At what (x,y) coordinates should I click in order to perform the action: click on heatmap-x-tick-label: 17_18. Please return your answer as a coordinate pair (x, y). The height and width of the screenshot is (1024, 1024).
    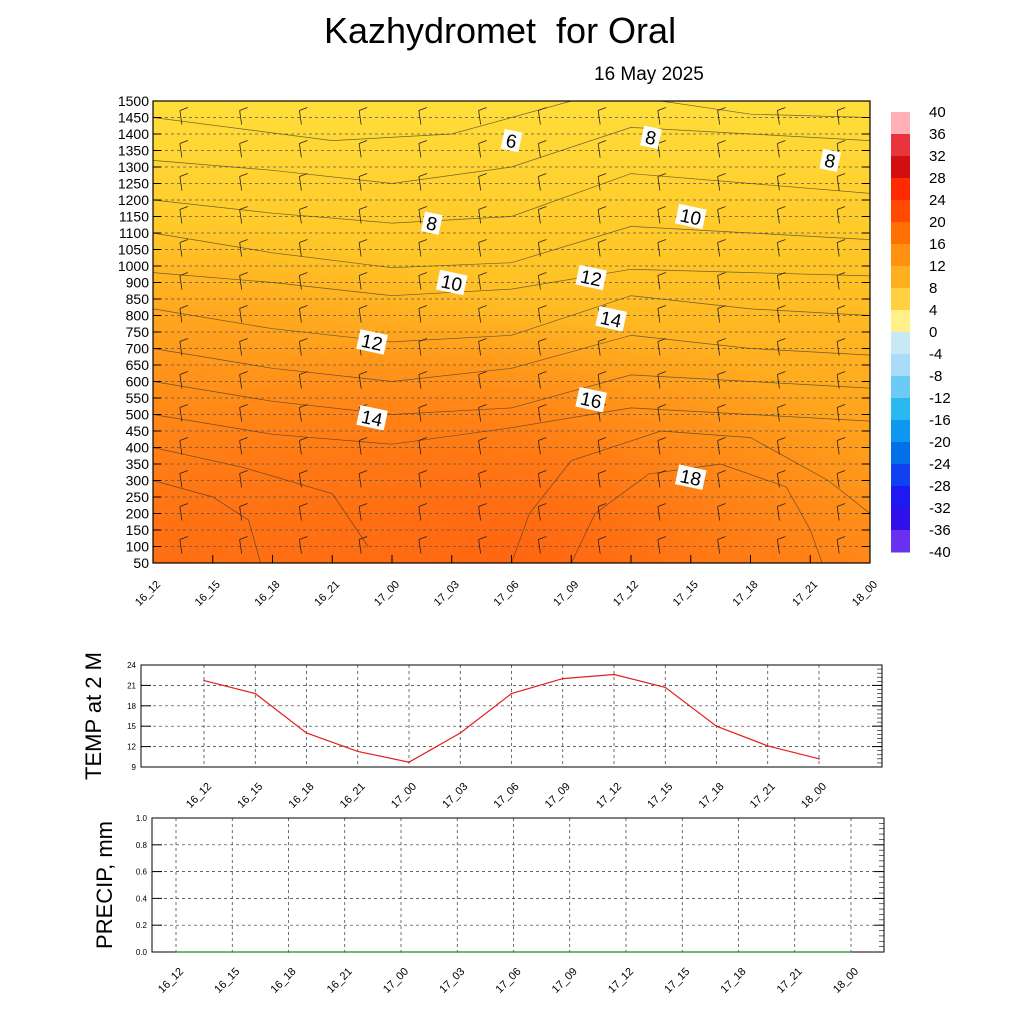
    Looking at the image, I should click on (746, 594).